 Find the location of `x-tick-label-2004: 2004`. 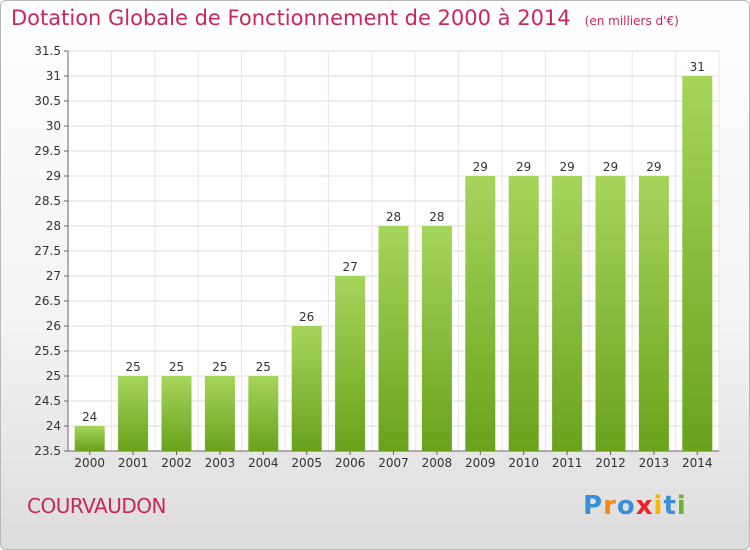

x-tick-label-2004: 2004 is located at coordinates (263, 463).